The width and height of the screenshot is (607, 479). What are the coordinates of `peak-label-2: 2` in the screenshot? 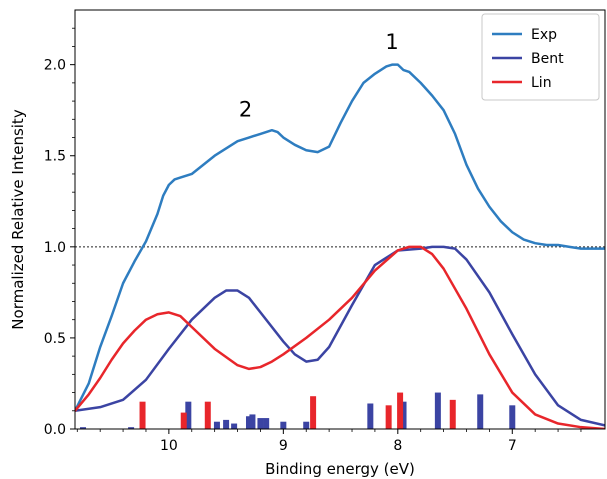 It's located at (245, 109).